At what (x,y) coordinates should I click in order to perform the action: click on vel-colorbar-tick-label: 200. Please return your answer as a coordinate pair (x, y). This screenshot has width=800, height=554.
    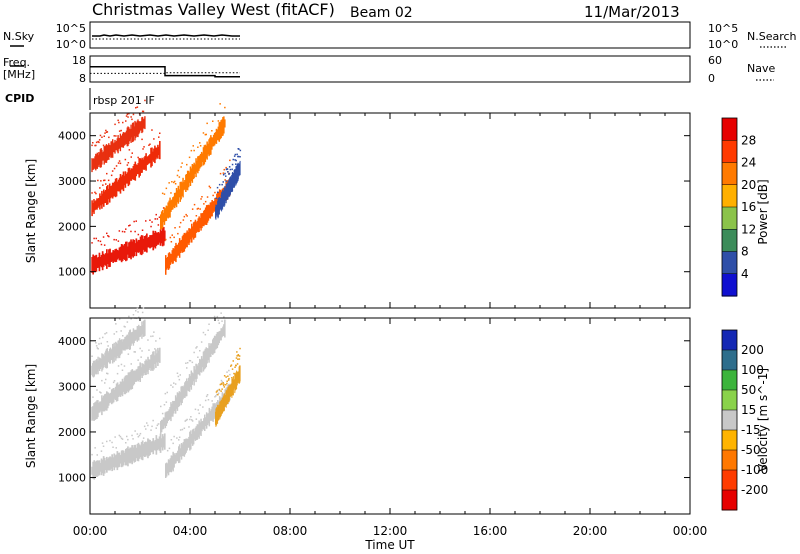
    Looking at the image, I should click on (752, 350).